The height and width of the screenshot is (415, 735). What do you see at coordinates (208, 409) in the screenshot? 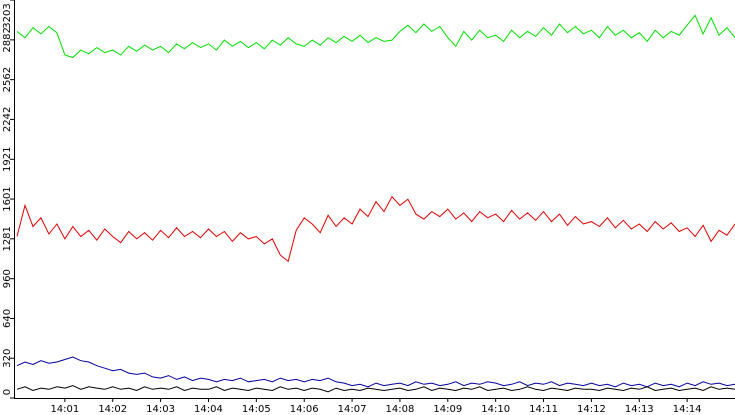
I see `x-tick-label: 14:04` at bounding box center [208, 409].